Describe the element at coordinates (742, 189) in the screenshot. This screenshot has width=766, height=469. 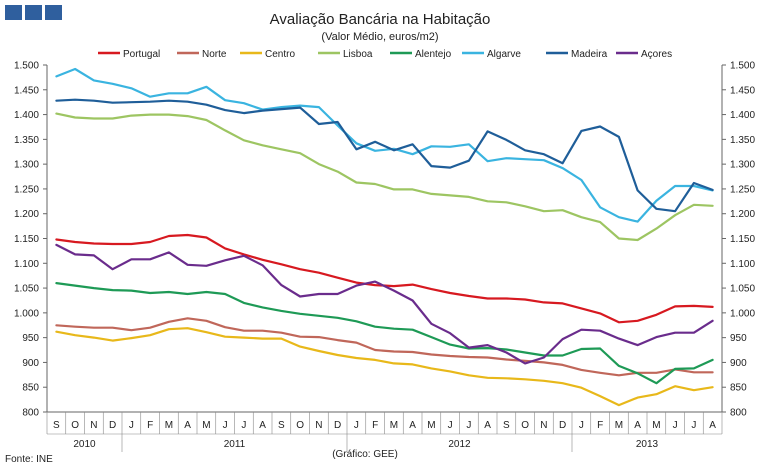
I see `y-tick-label-right: 1.250` at that location.